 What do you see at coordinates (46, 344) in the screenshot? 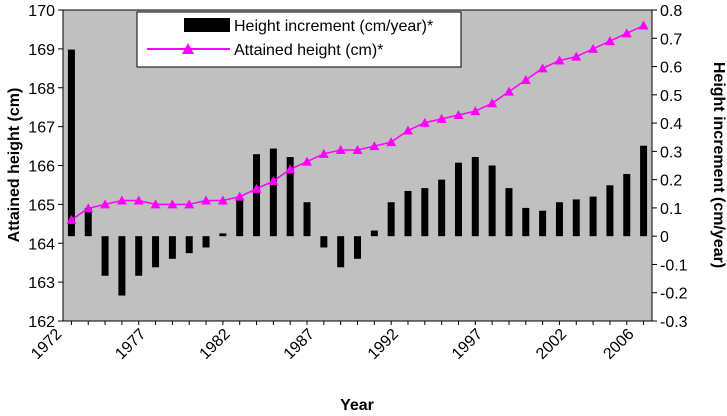
I see `x-tick-label: 1972` at bounding box center [46, 344].